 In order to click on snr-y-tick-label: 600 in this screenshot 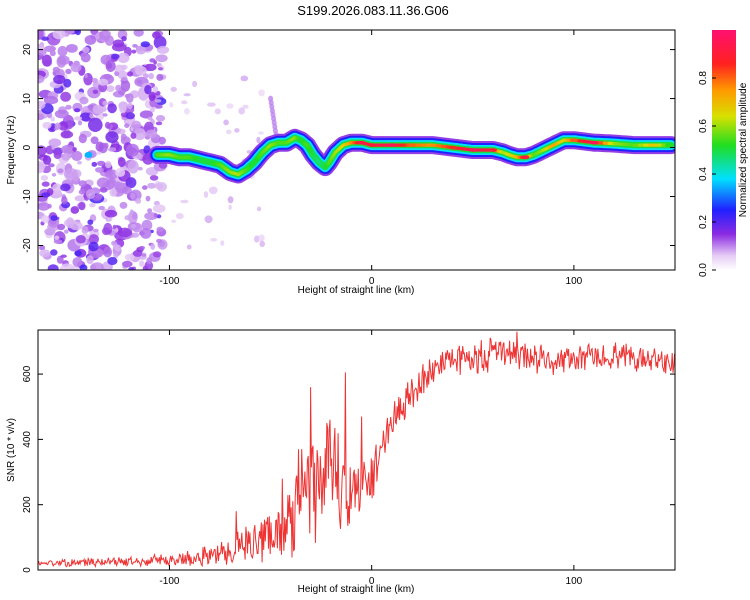, I will do `click(27, 373)`.